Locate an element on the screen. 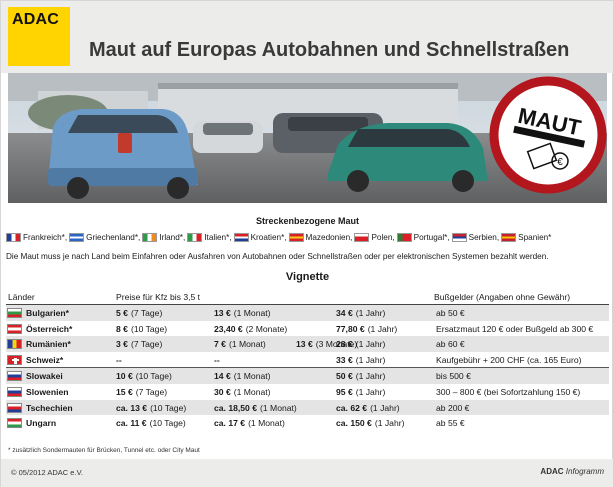  brand-mark: ADAC Infogramm is located at coordinates (572, 471).